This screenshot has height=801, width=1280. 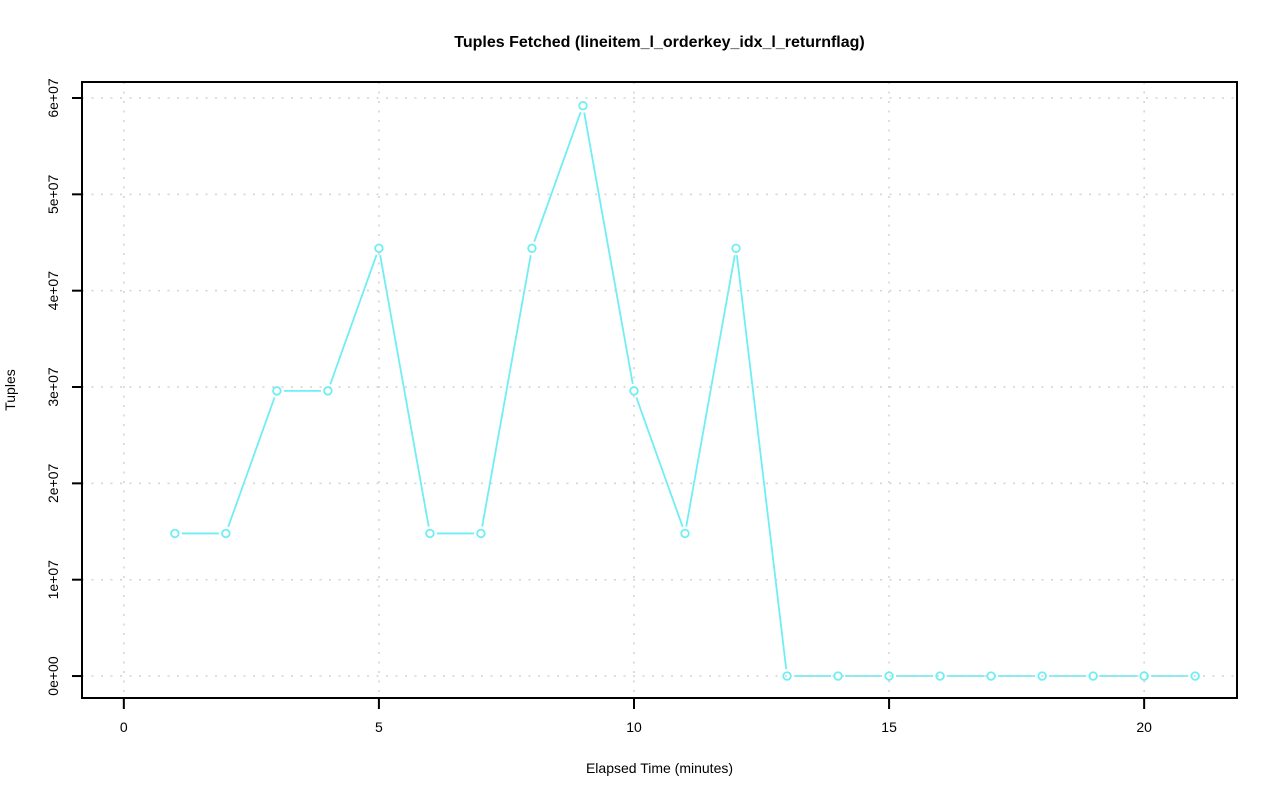 What do you see at coordinates (53, 676) in the screenshot?
I see `y-tick-label: 0e+00` at bounding box center [53, 676].